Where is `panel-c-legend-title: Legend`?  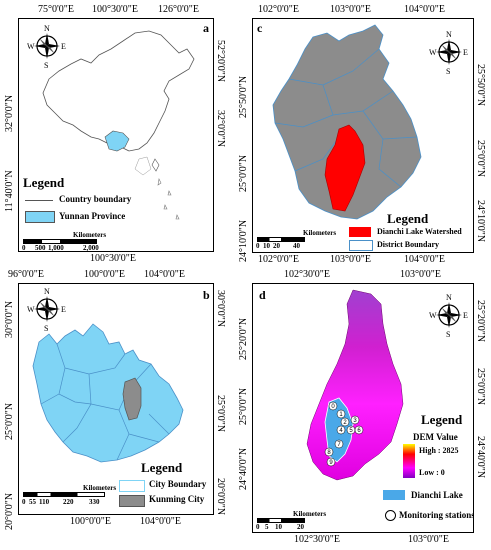
panel-c-legend-title: Legend is located at coordinates (408, 218).